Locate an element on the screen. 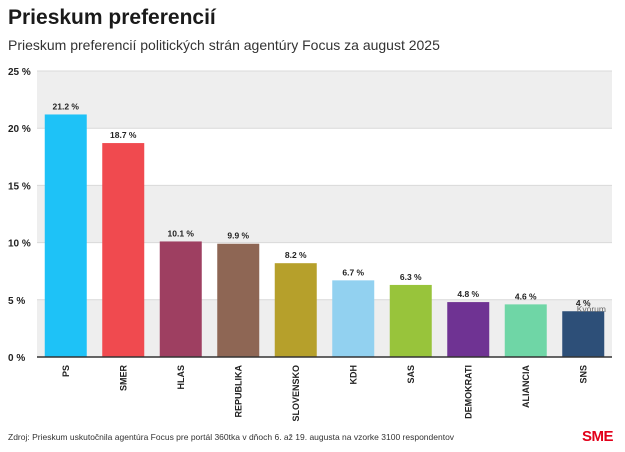 This screenshot has height=452, width=625. x-tick-label: PS is located at coordinates (66, 371).